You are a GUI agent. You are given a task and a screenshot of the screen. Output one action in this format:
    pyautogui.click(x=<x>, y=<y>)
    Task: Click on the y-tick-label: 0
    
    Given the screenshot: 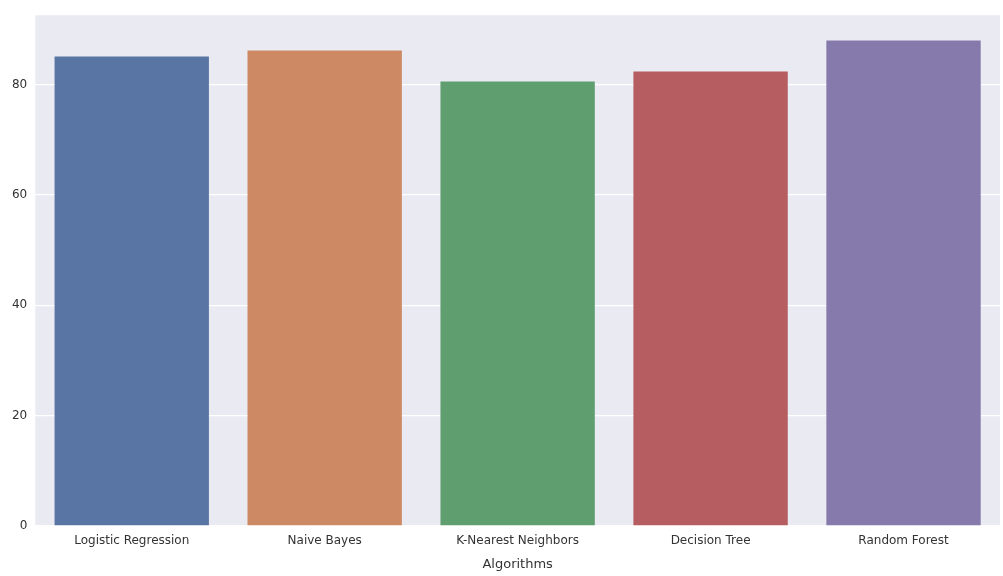 What is the action you would take?
    pyautogui.click(x=23, y=525)
    